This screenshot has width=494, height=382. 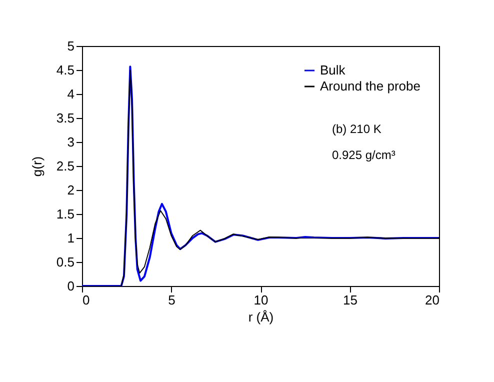 What do you see at coordinates (70, 286) in the screenshot?
I see `y-tick-label: 0` at bounding box center [70, 286].